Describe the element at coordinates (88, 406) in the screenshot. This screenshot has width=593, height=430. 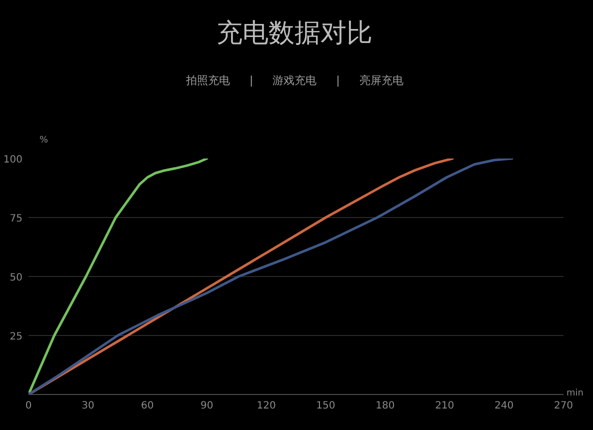
I see `x-tick-label: 30` at that location.